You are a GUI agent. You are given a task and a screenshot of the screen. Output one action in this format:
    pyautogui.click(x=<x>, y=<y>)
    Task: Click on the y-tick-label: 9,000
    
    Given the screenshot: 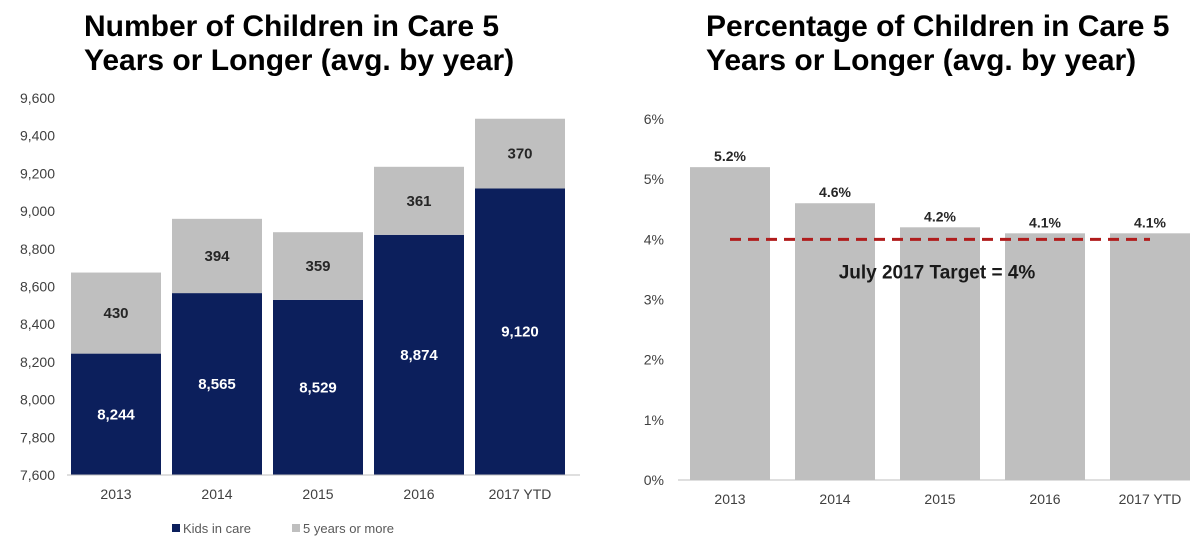 What is the action you would take?
    pyautogui.click(x=37, y=211)
    